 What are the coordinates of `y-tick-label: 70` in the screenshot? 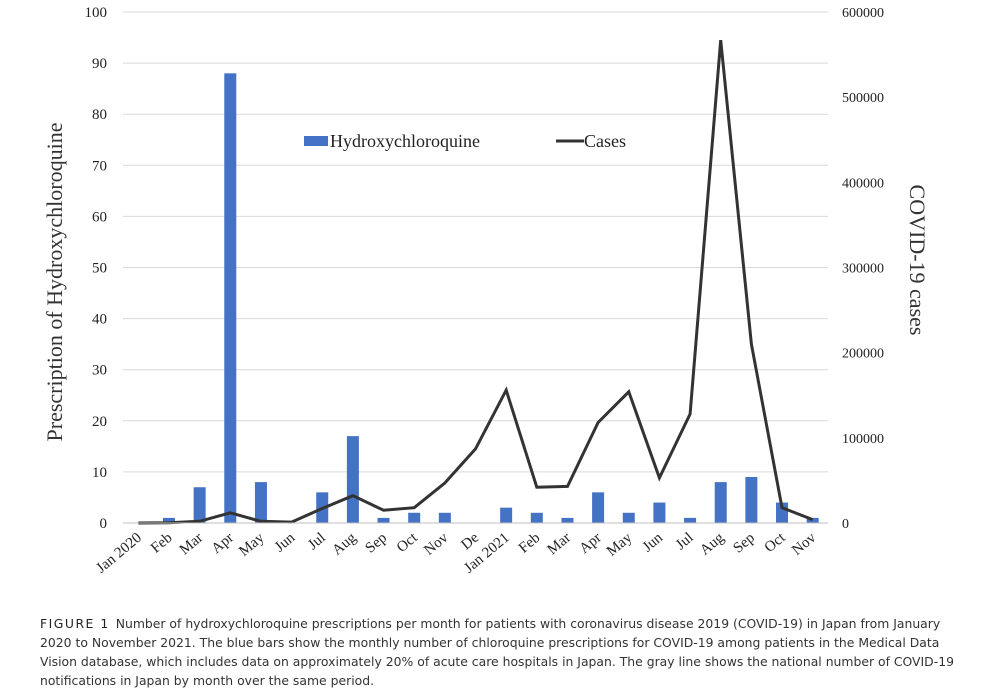 It's located at (99, 166).